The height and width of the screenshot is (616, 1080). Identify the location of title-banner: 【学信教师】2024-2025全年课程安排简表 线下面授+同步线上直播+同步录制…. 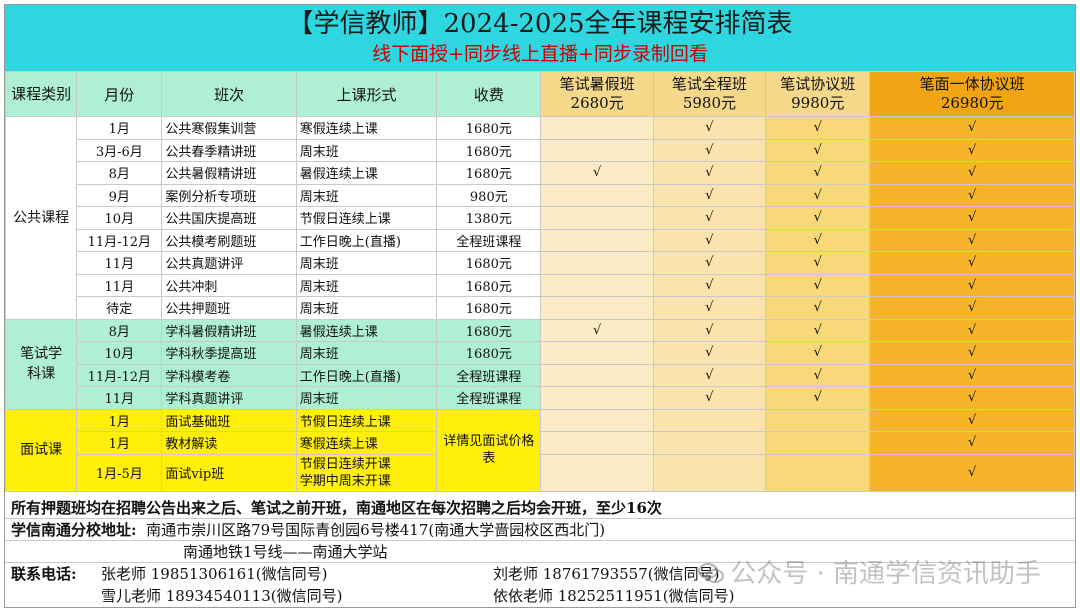
(540, 38).